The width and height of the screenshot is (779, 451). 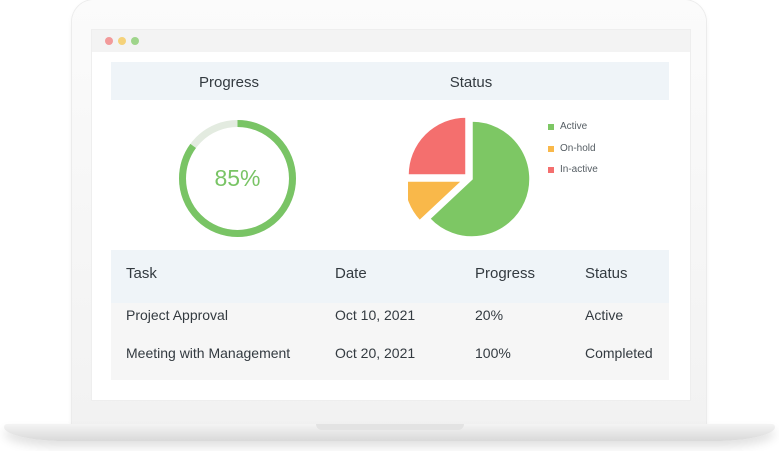 I want to click on table-header-row: Task Date Progress Status, so click(x=390, y=276).